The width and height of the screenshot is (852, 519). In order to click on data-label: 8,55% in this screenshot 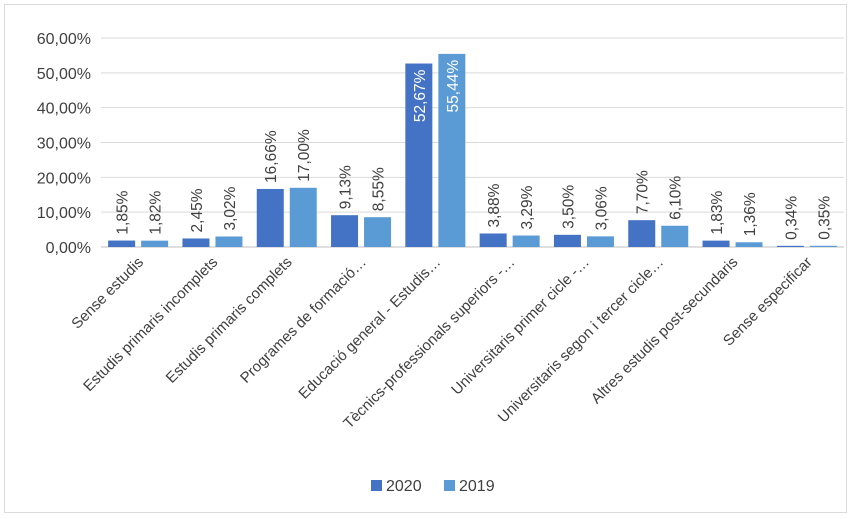, I will do `click(379, 189)`.